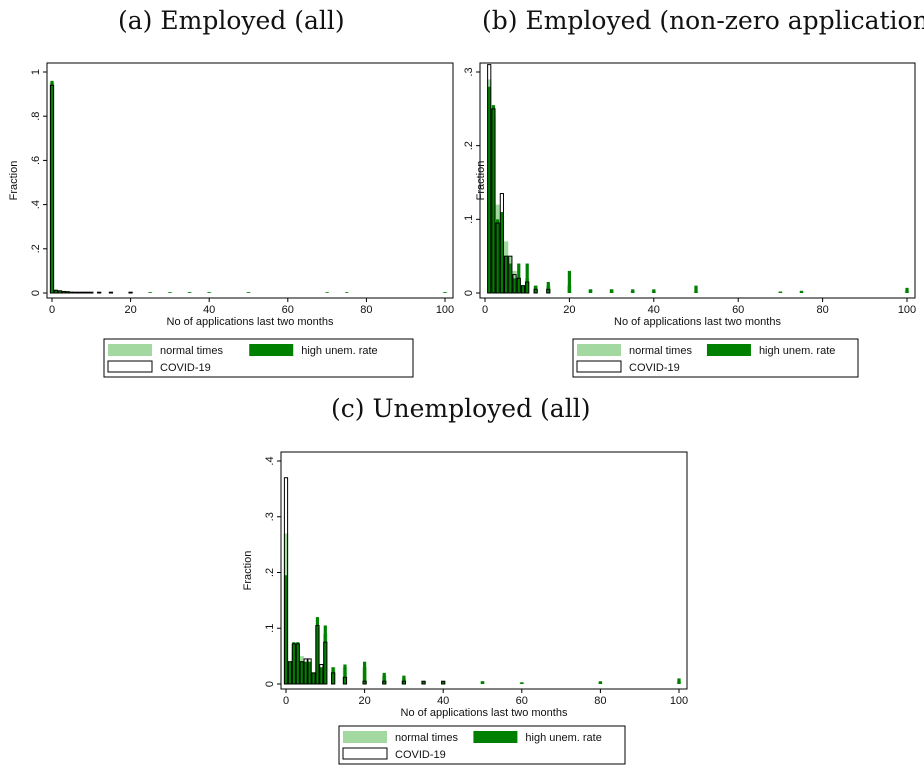  What do you see at coordinates (660, 351) in the screenshot?
I see `legend-label-normal: normal times` at bounding box center [660, 351].